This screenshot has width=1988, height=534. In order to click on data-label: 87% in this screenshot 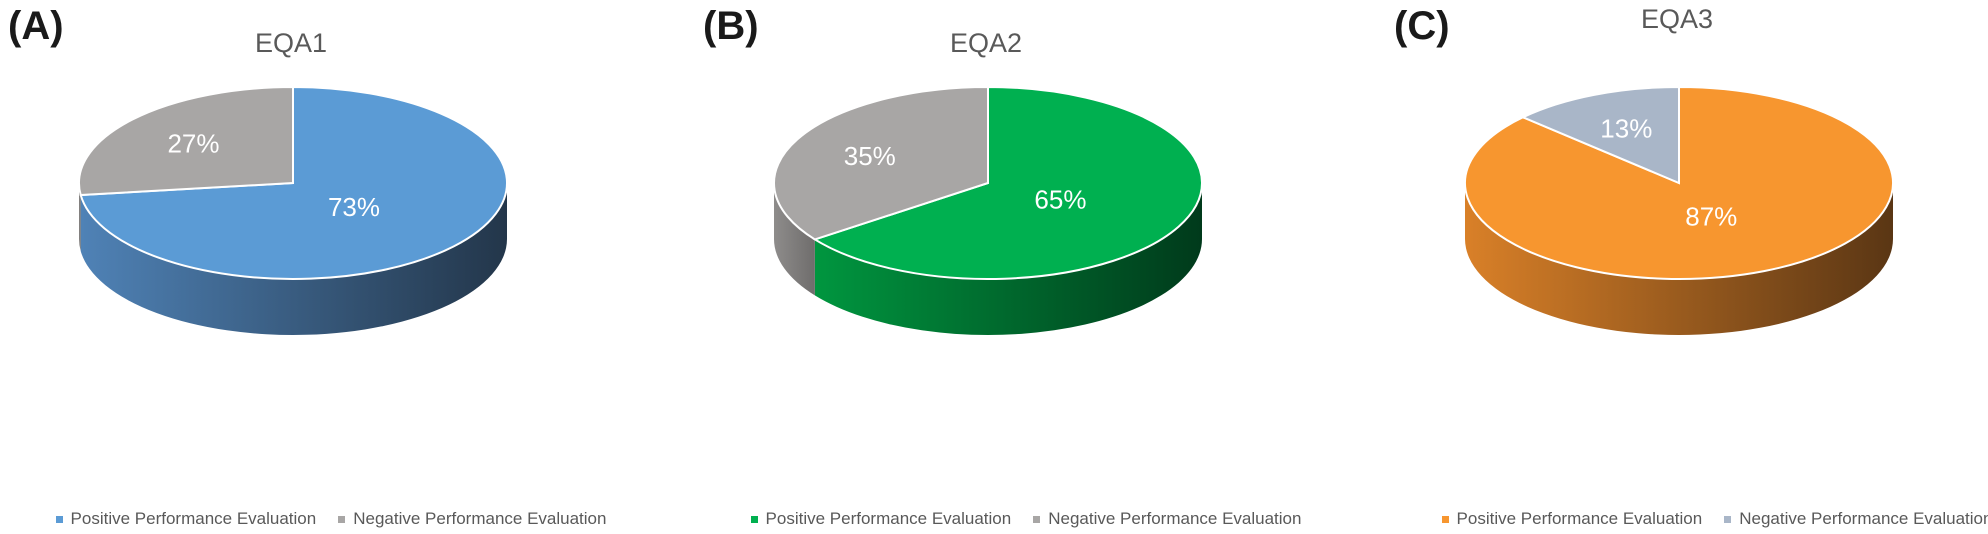, I will do `click(1711, 216)`.